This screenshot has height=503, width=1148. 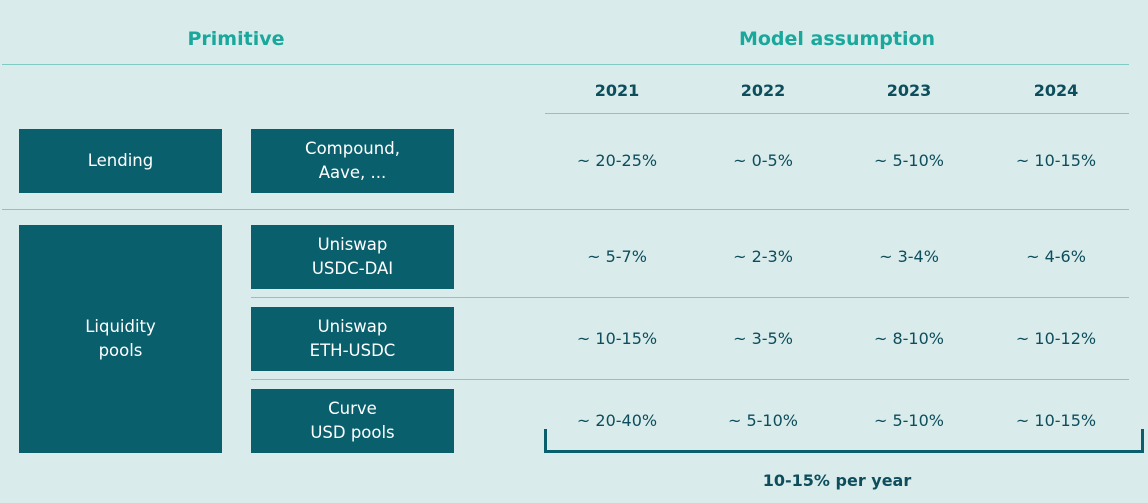 I want to click on header-divider, so click(x=565, y=64).